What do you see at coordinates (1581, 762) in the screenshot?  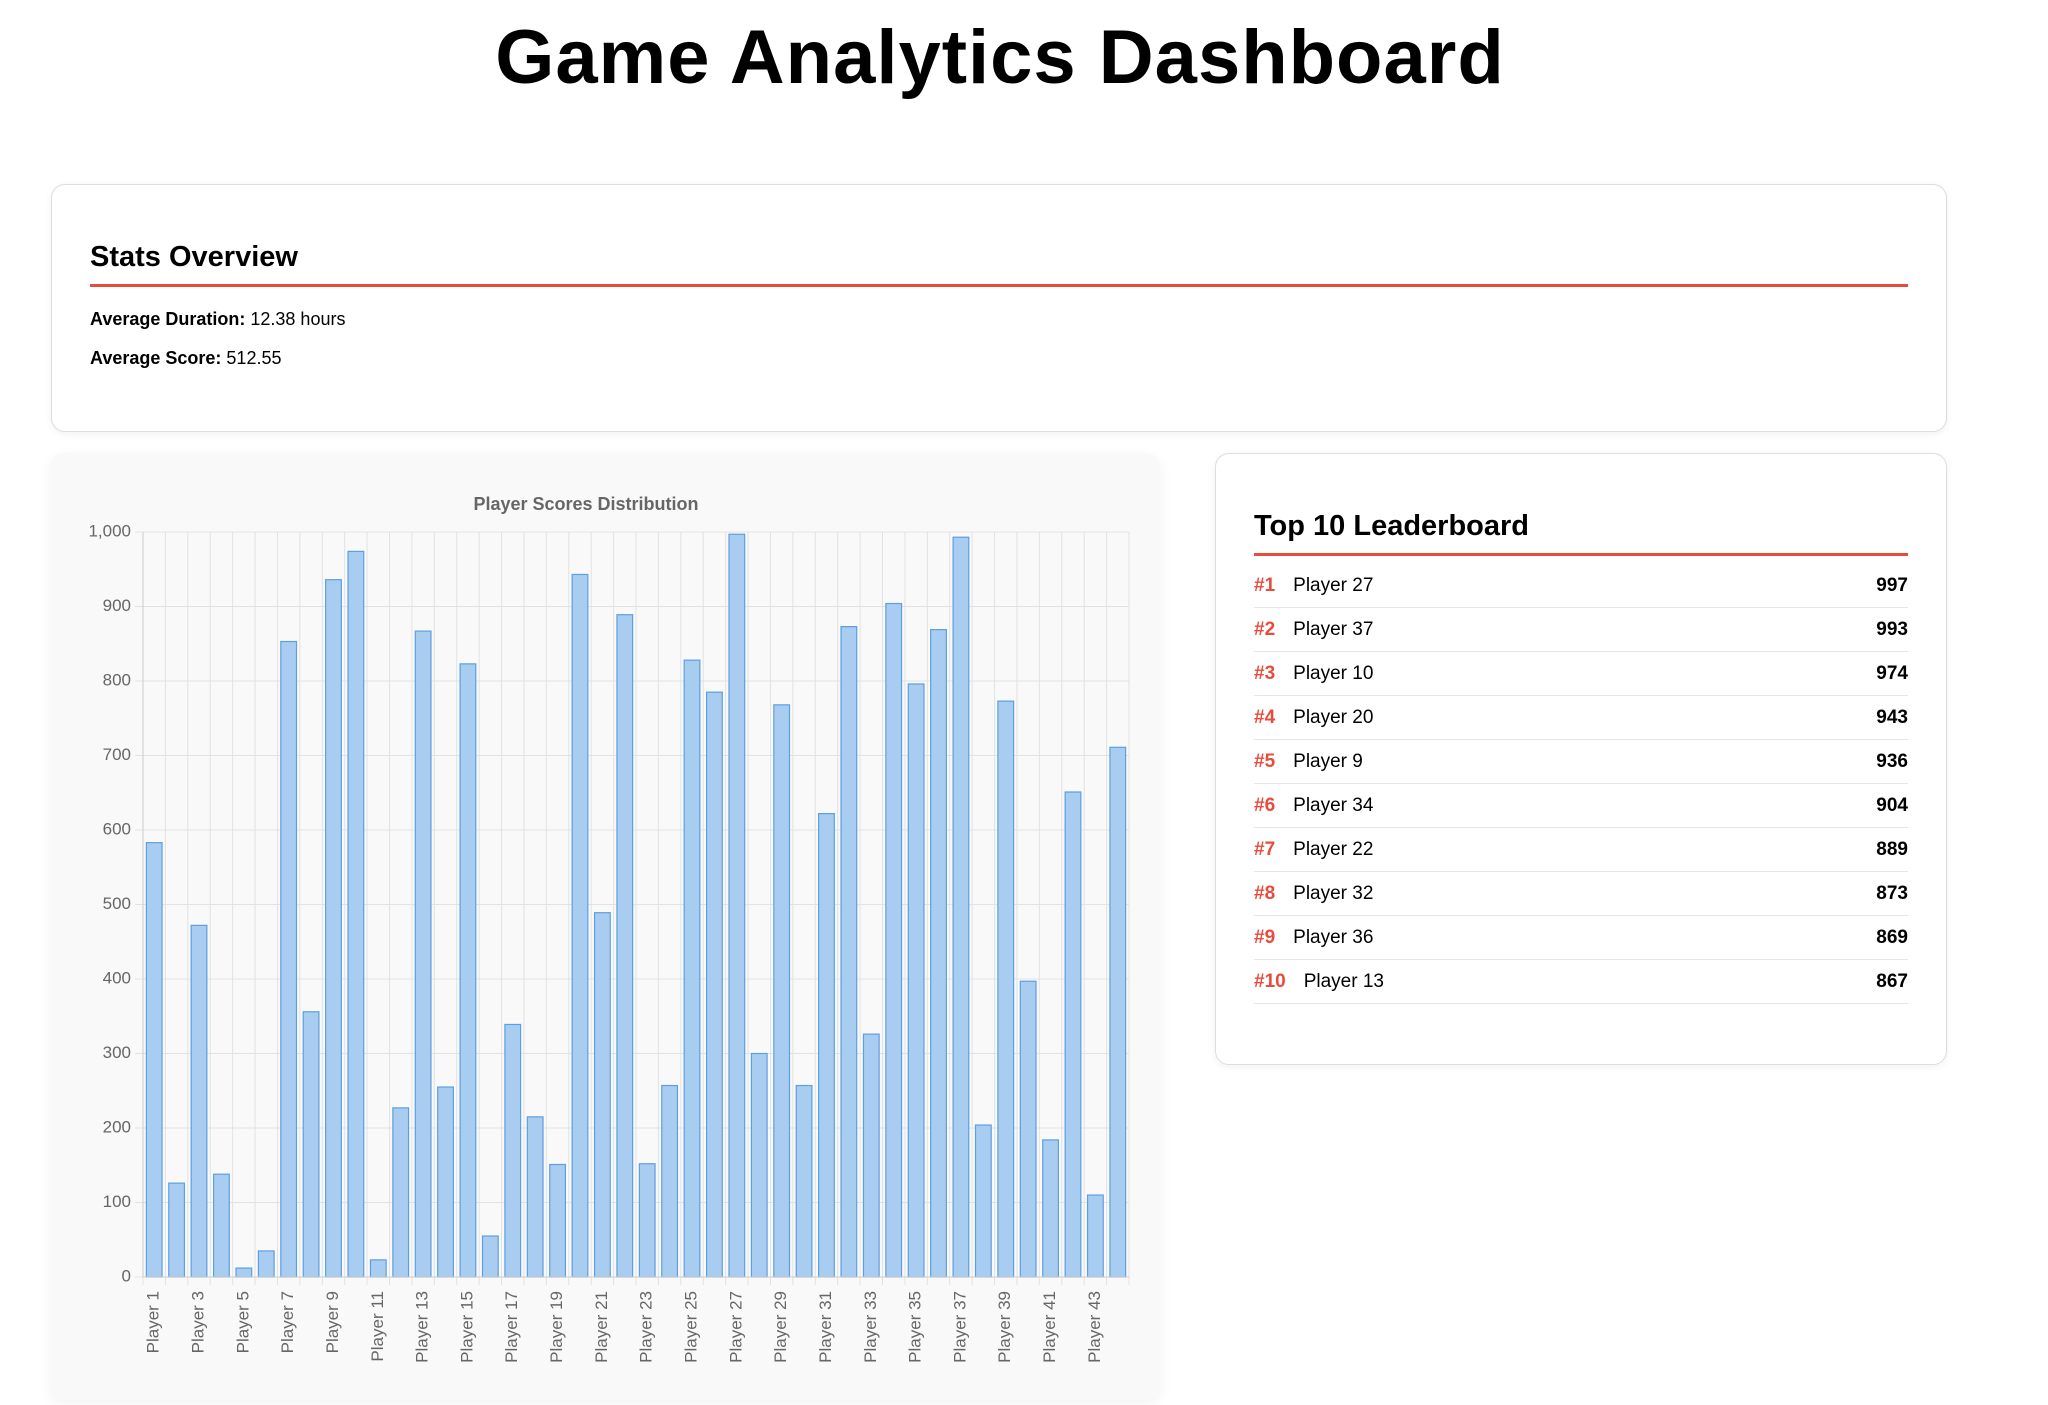 I see `leaderboard-row: #5 Player 9 936` at bounding box center [1581, 762].